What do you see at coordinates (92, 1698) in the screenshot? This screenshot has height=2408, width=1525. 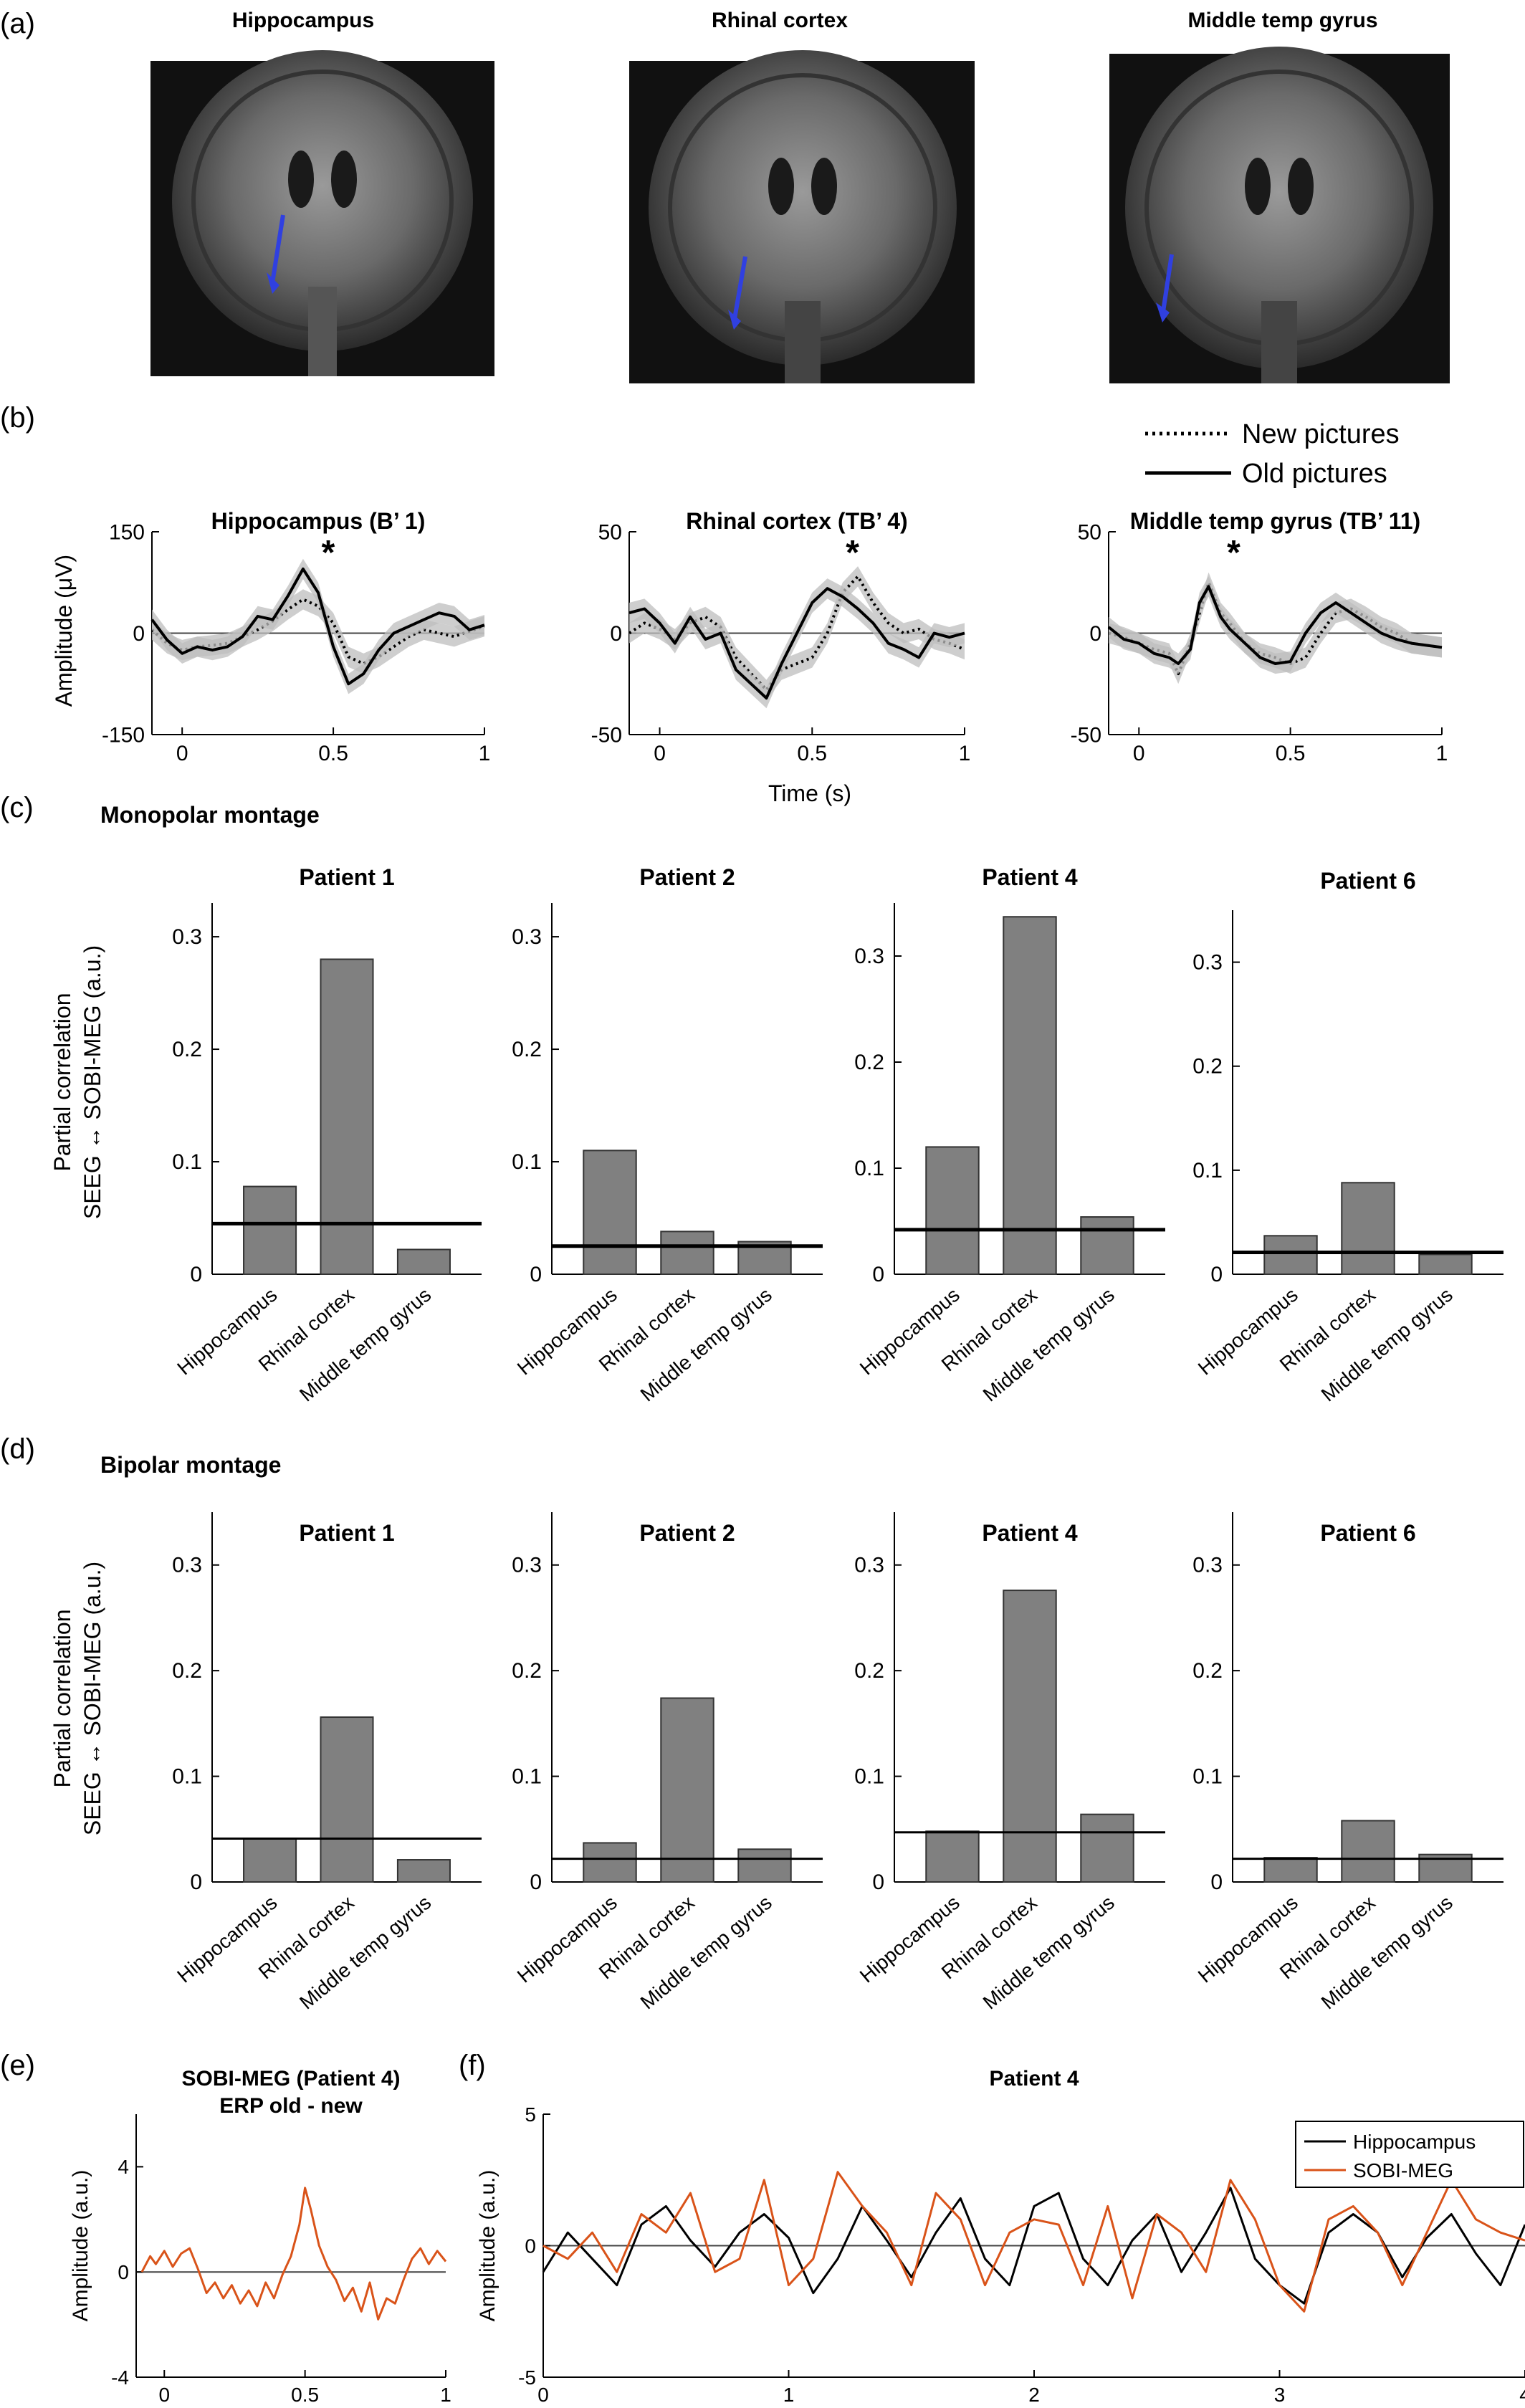 I see `d-ylabel-line2: SEEG ↔ SOBI-MEG (a.u.)` at bounding box center [92, 1698].